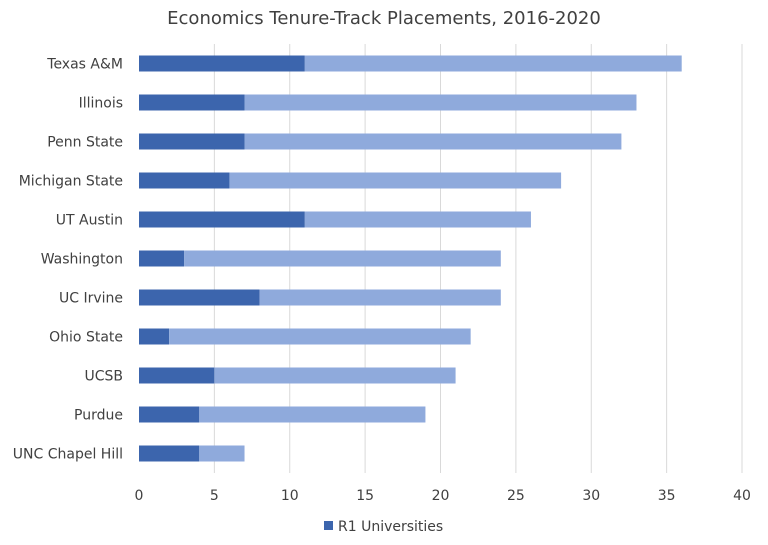 This screenshot has height=545, width=768. I want to click on category-label: Texas A&M, so click(84, 65).